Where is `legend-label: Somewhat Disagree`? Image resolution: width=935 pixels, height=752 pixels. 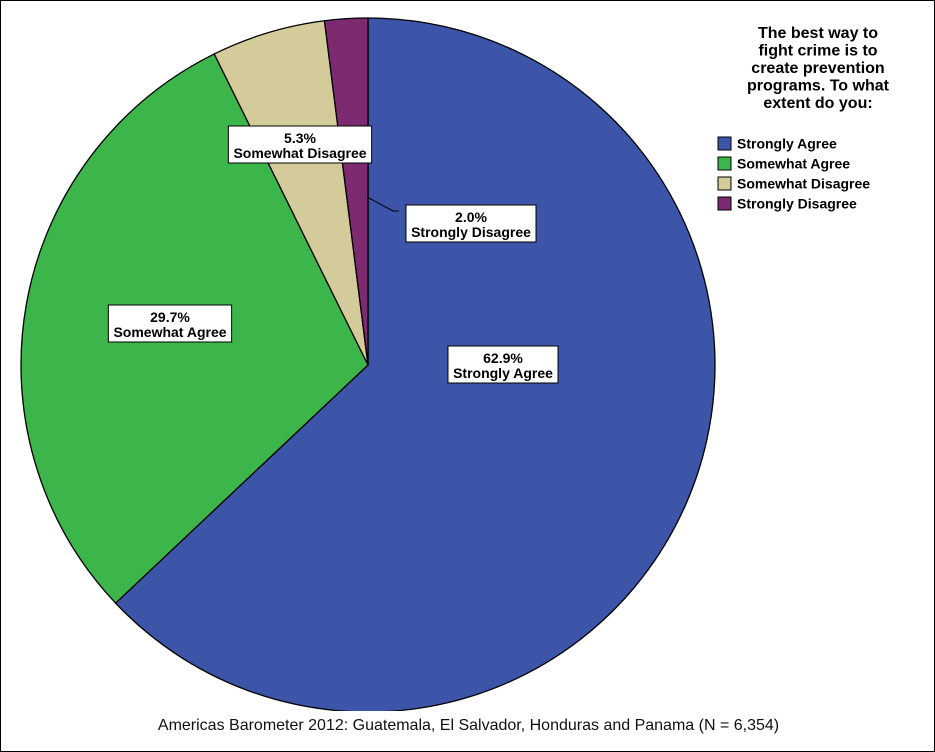
legend-label: Somewhat Disagree is located at coordinates (803, 184).